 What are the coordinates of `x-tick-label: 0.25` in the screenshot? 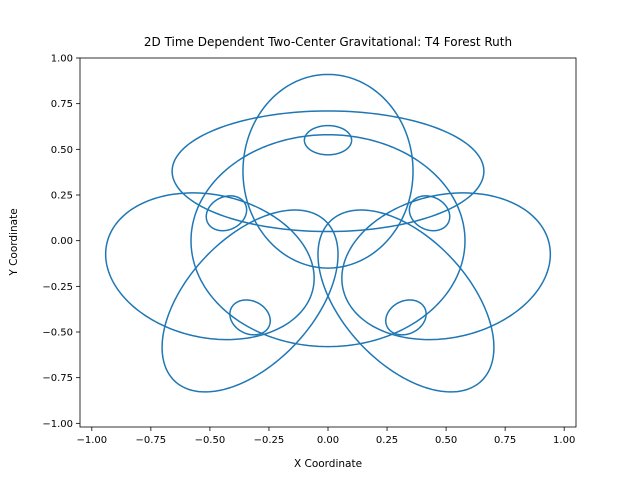 It's located at (387, 440).